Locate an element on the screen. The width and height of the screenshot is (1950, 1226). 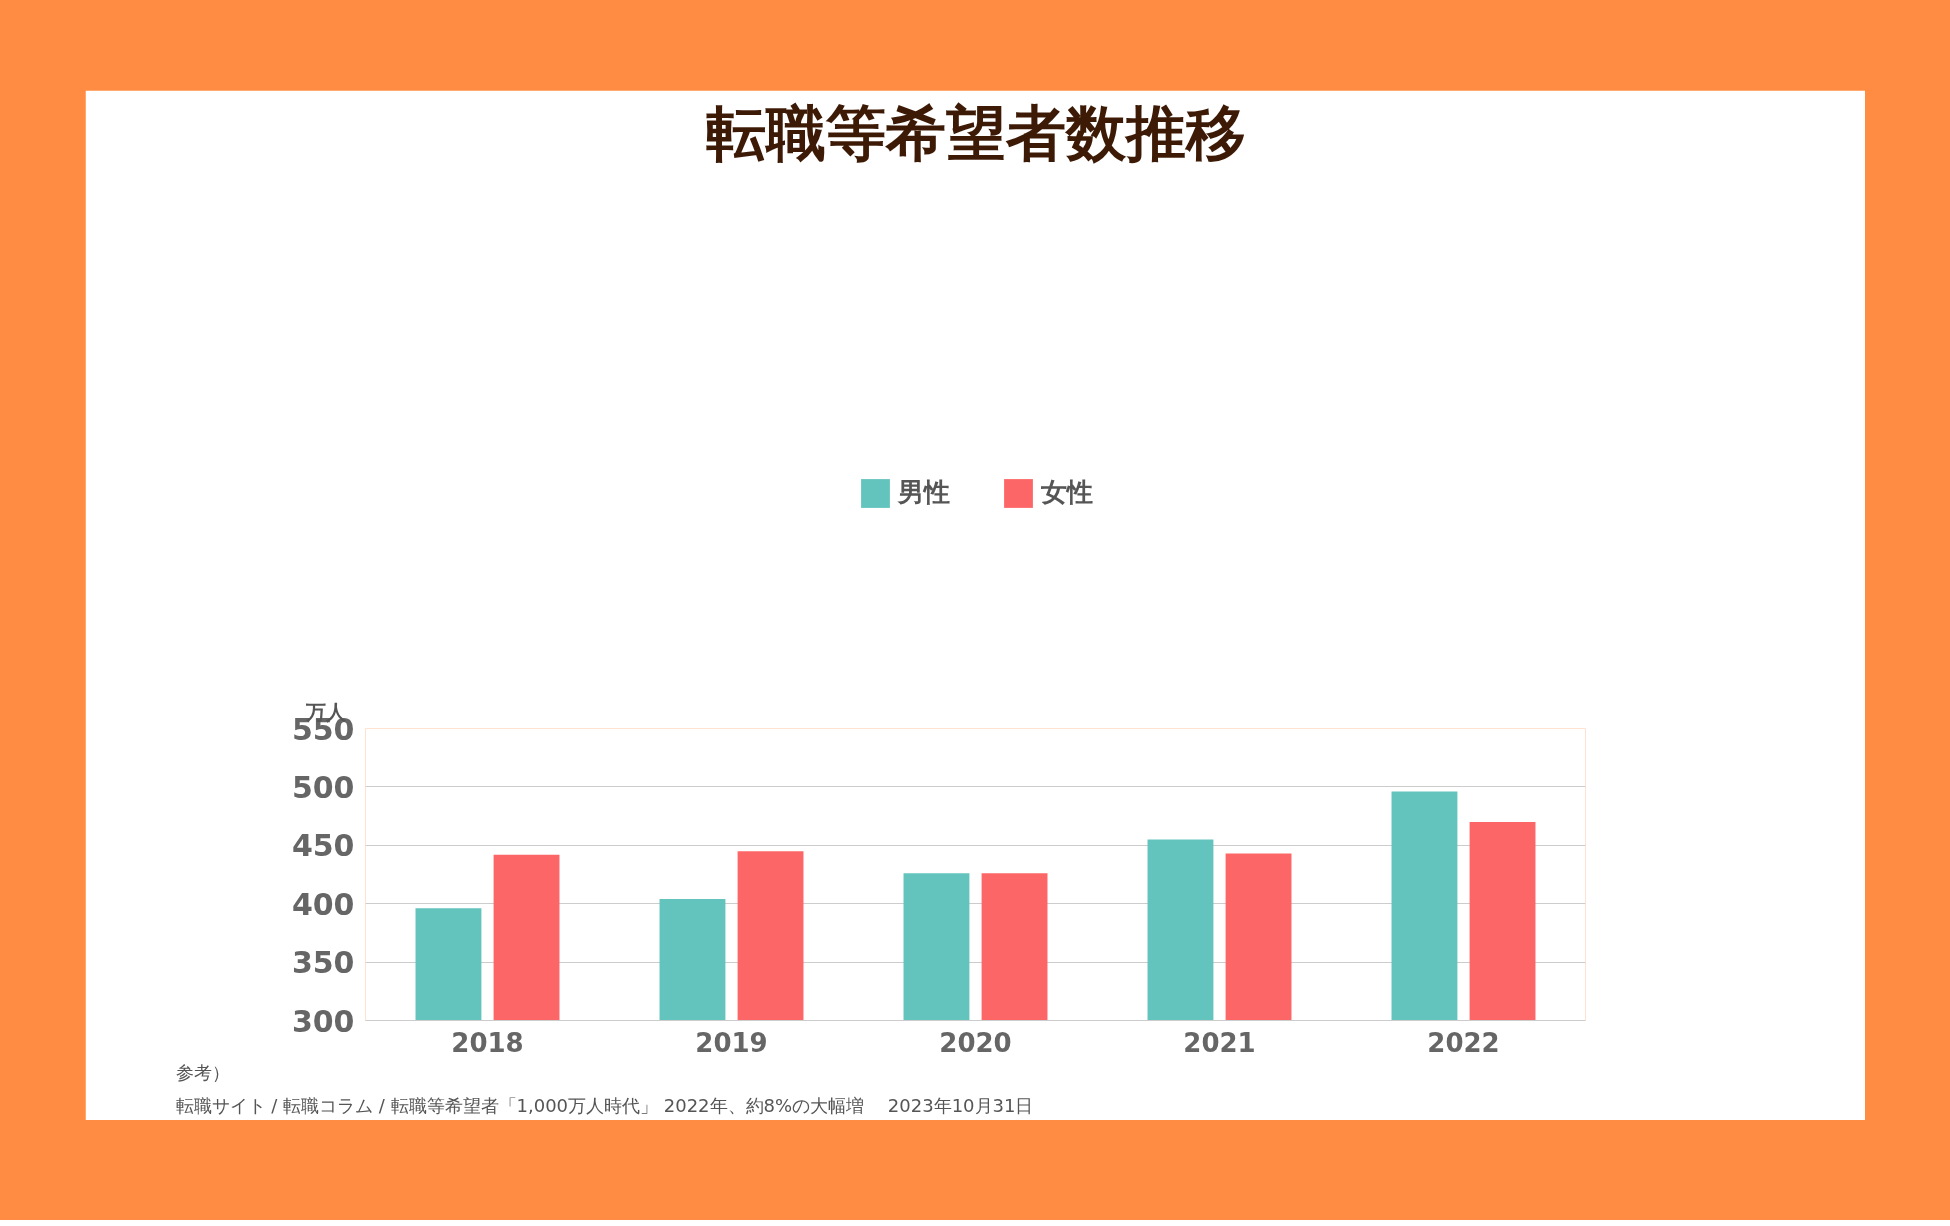
y-tick-label: 500 is located at coordinates (323, 787).